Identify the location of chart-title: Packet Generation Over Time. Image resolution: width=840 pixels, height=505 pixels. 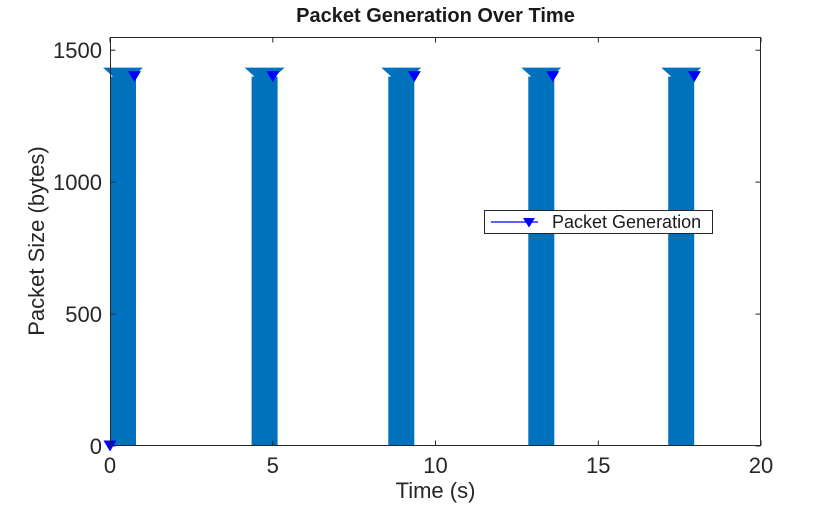
(435, 16).